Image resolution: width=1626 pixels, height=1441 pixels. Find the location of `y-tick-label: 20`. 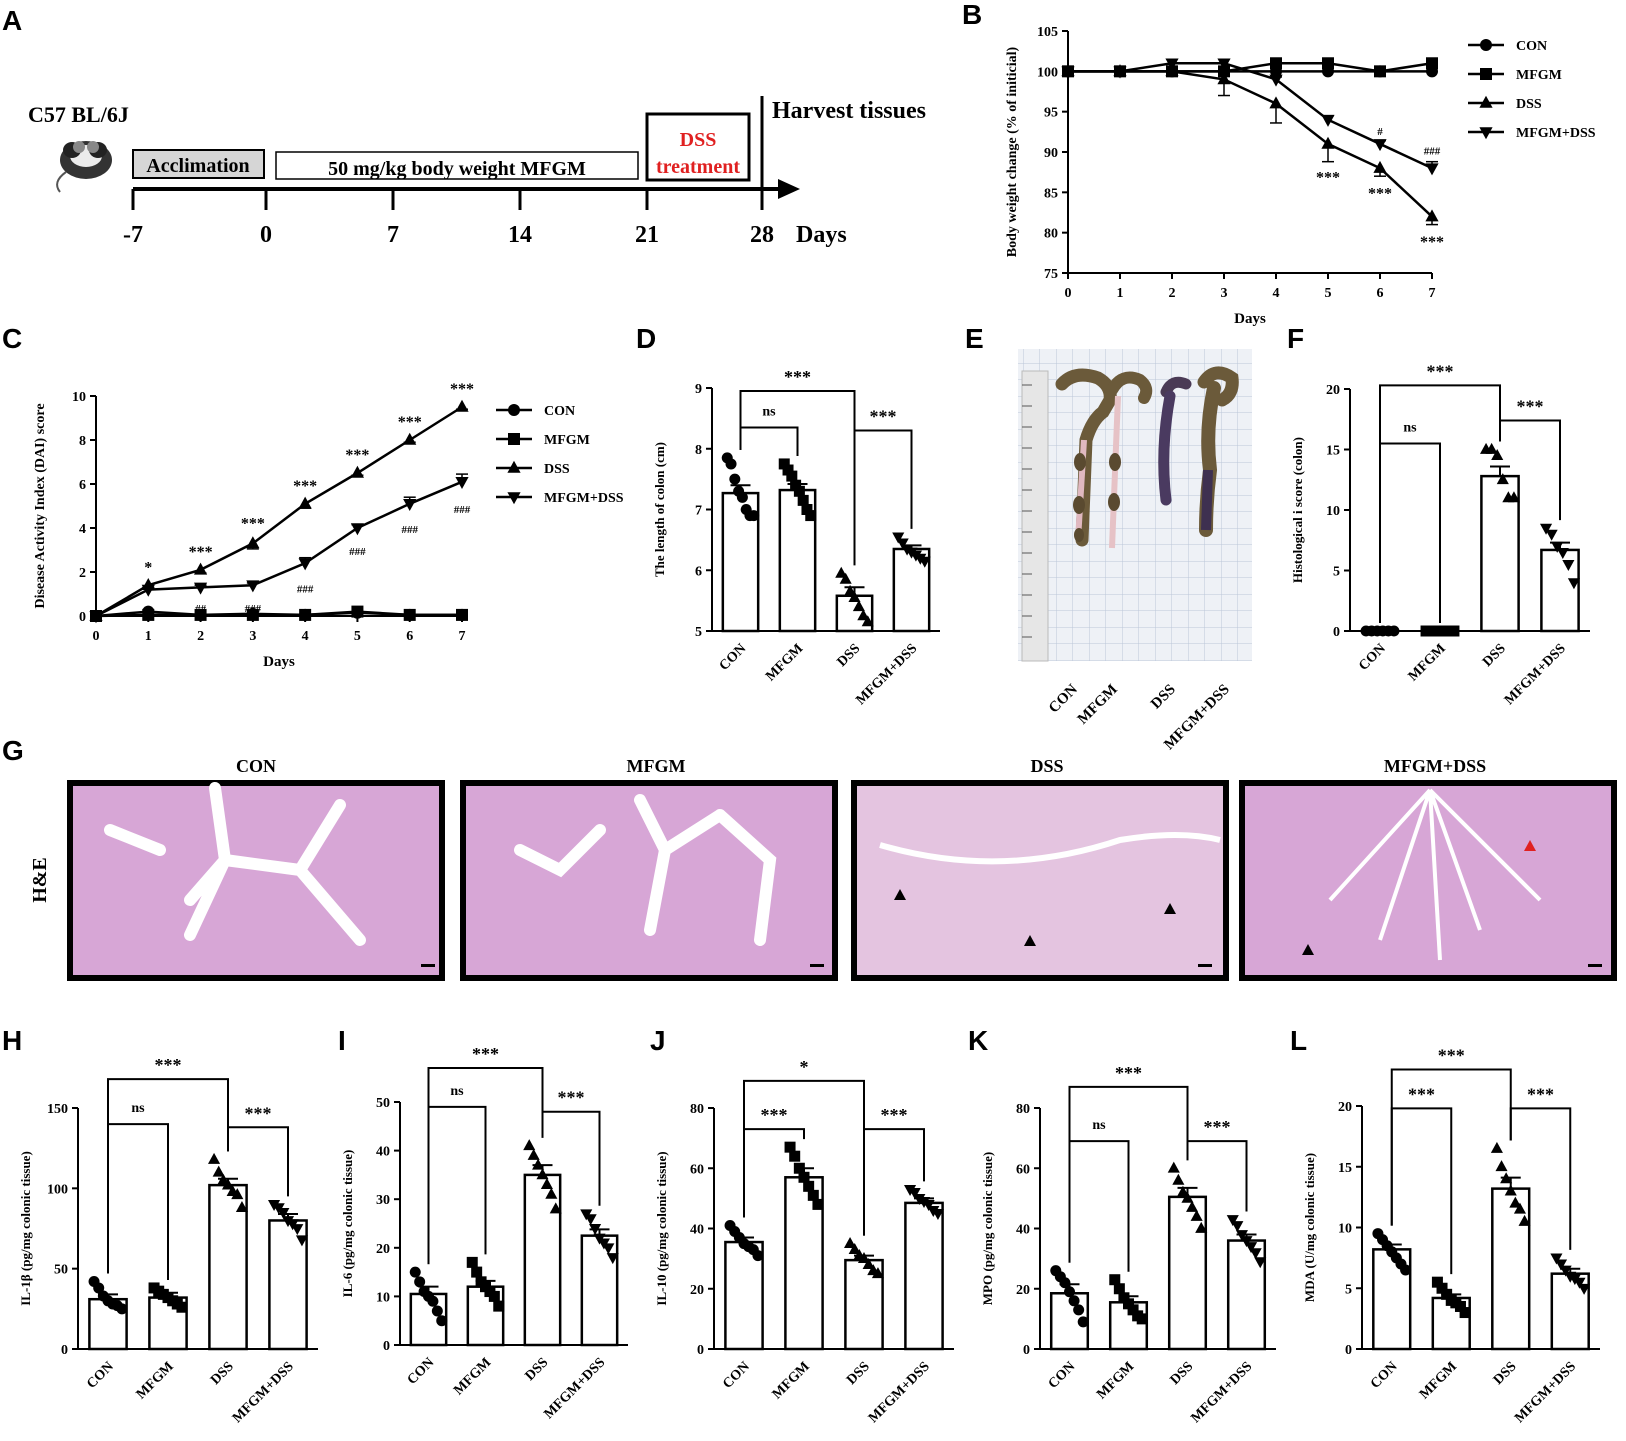

y-tick-label: 20 is located at coordinates (1023, 1290).